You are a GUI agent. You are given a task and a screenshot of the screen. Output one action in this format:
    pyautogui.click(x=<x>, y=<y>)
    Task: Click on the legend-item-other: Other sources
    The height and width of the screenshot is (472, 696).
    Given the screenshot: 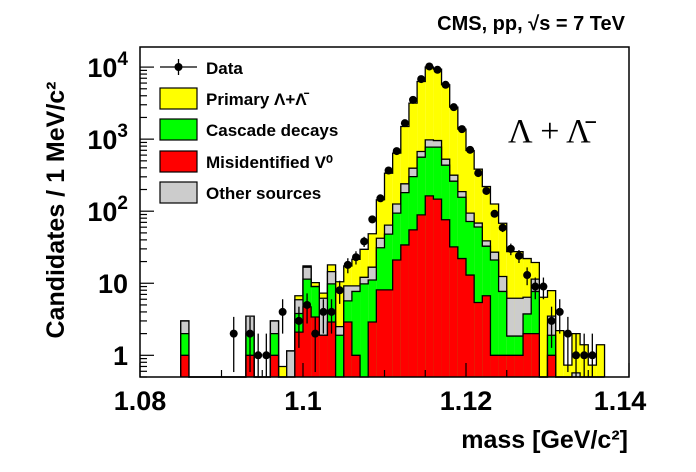 What is the action you would take?
    pyautogui.click(x=240, y=192)
    